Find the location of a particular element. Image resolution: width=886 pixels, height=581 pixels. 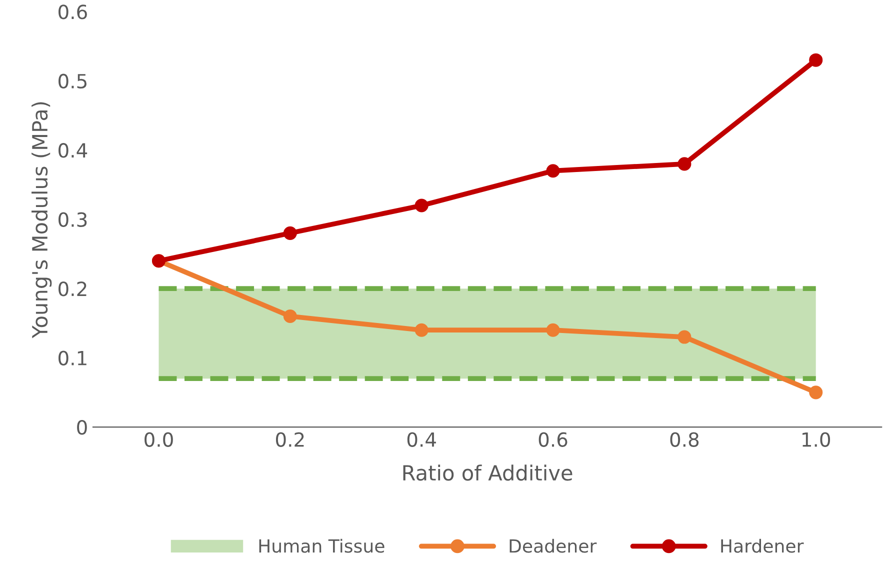

y-tick-label: 0.4 is located at coordinates (73, 150).